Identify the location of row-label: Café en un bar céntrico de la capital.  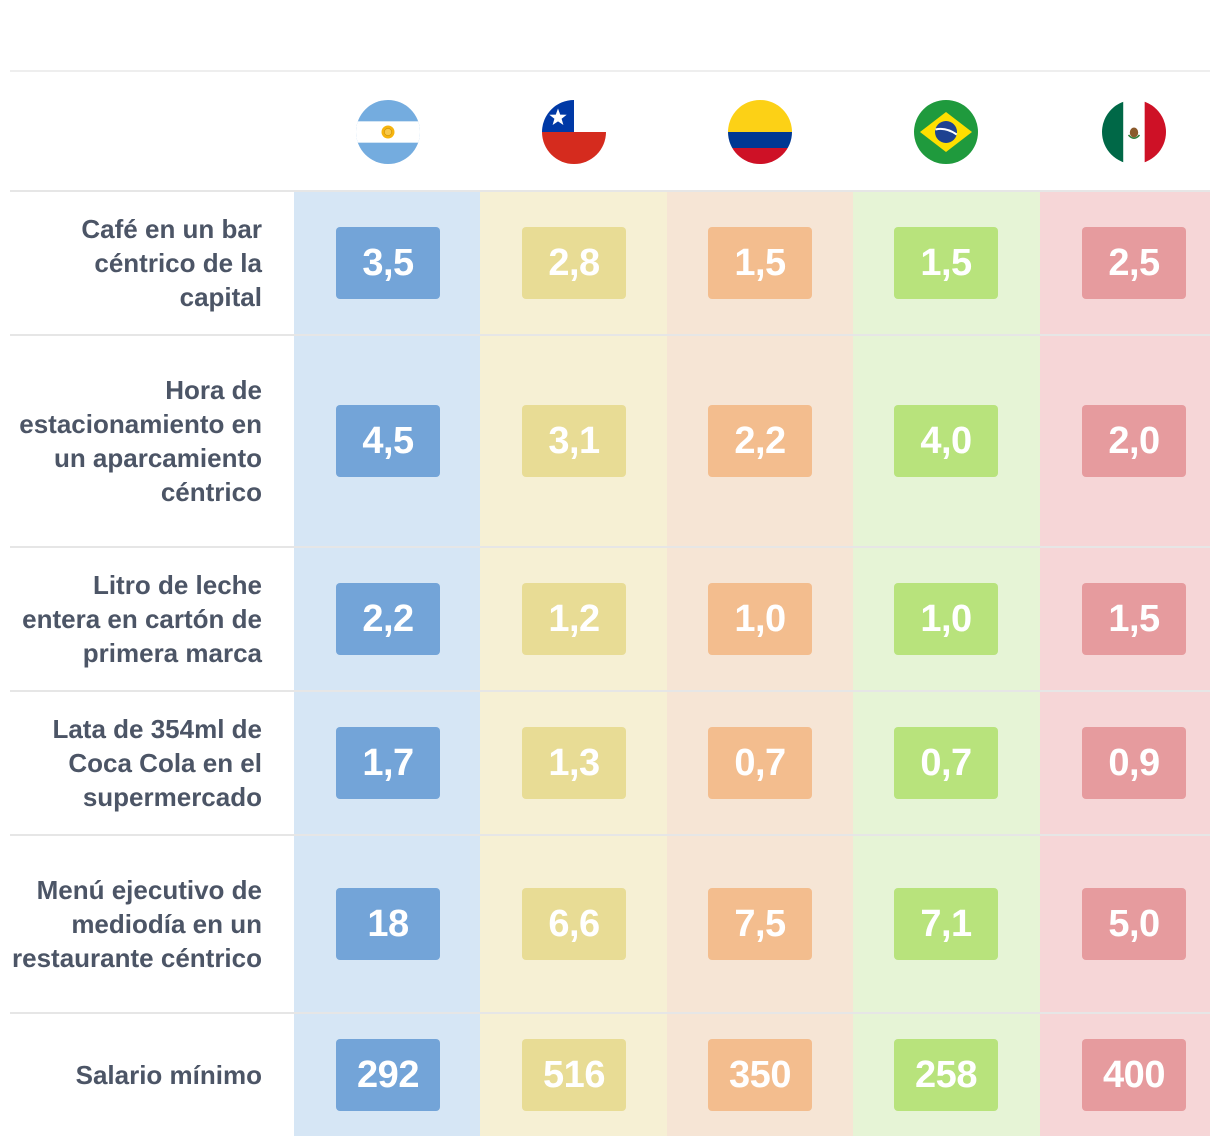
(171, 263).